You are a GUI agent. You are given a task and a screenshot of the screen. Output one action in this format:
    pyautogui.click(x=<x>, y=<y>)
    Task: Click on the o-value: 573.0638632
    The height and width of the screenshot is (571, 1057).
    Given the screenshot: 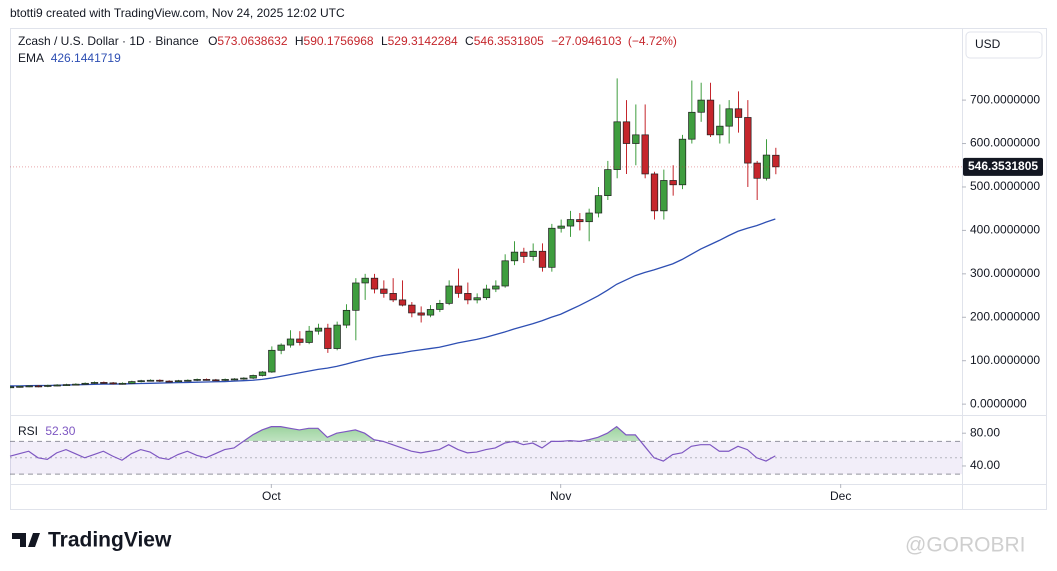 What is the action you would take?
    pyautogui.click(x=252, y=41)
    